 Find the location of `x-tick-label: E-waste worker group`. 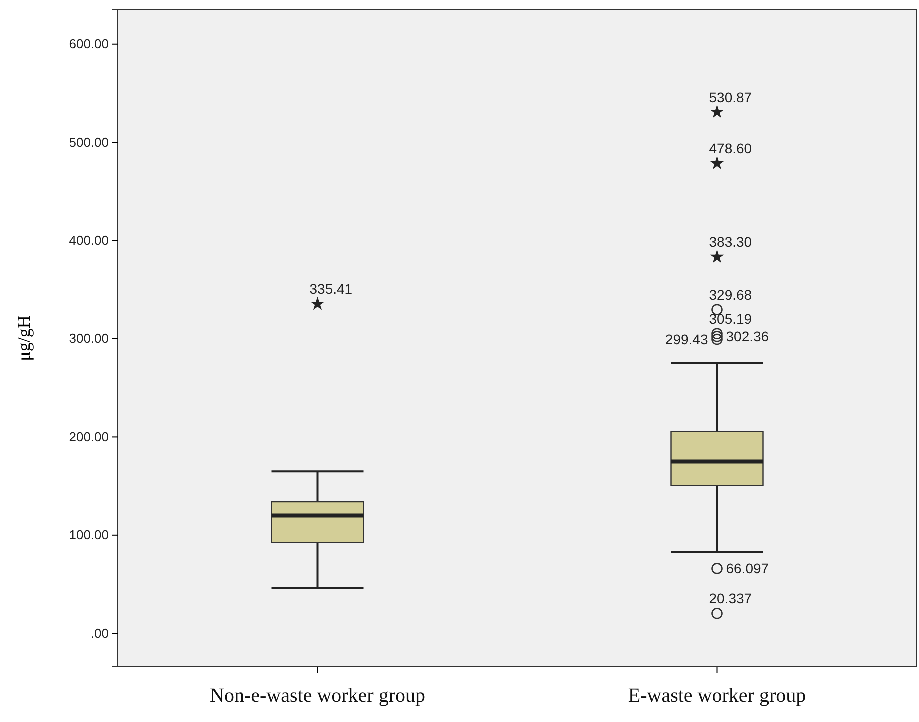

x-tick-label: E-waste worker group is located at coordinates (717, 696).